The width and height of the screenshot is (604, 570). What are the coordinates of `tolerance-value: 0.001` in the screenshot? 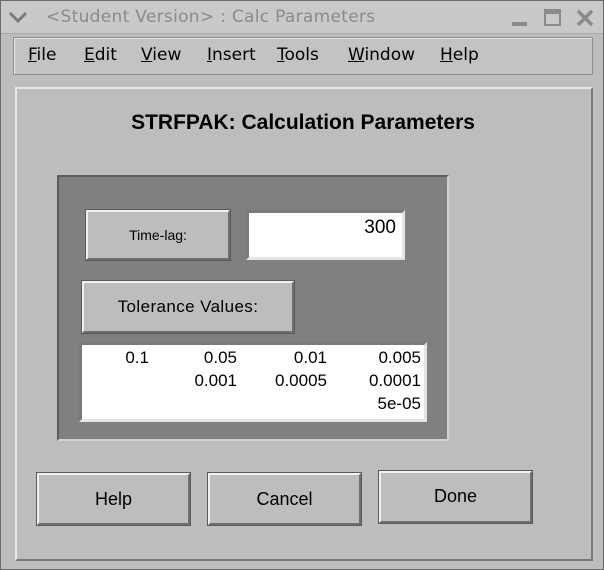 It's located at (215, 380).